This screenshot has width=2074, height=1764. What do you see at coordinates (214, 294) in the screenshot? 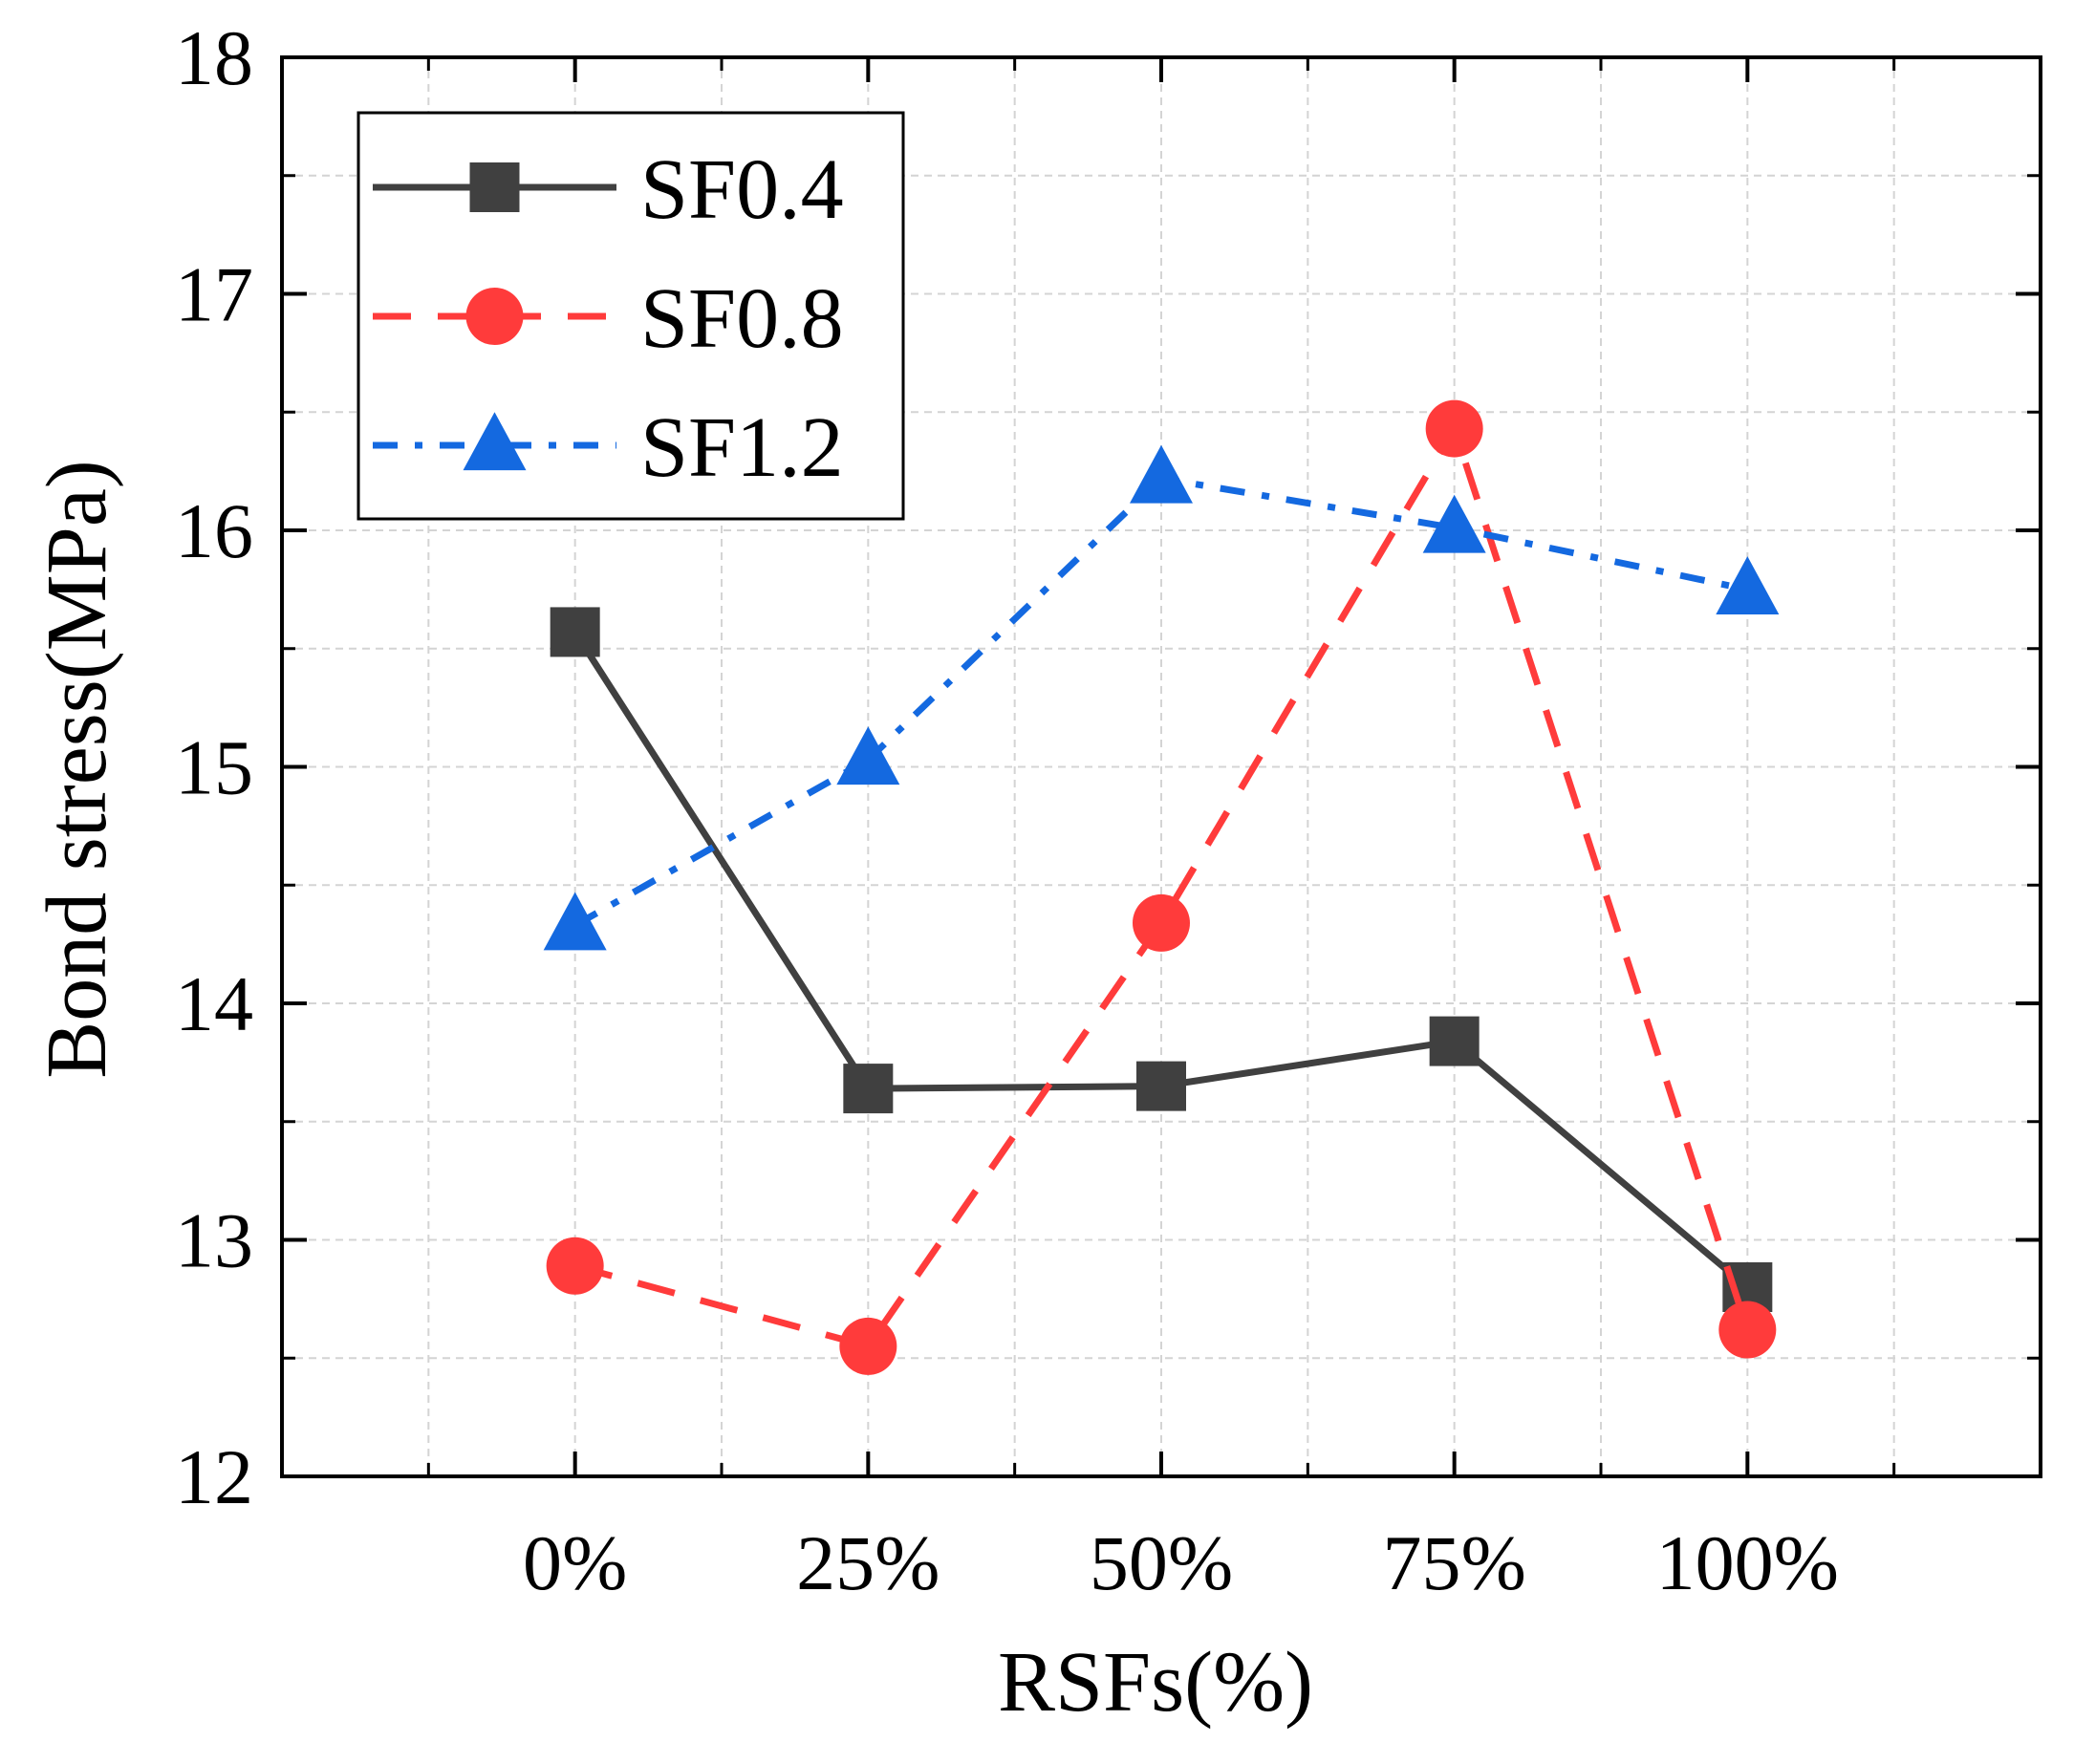
I see `y-tick-label: 17` at bounding box center [214, 294].